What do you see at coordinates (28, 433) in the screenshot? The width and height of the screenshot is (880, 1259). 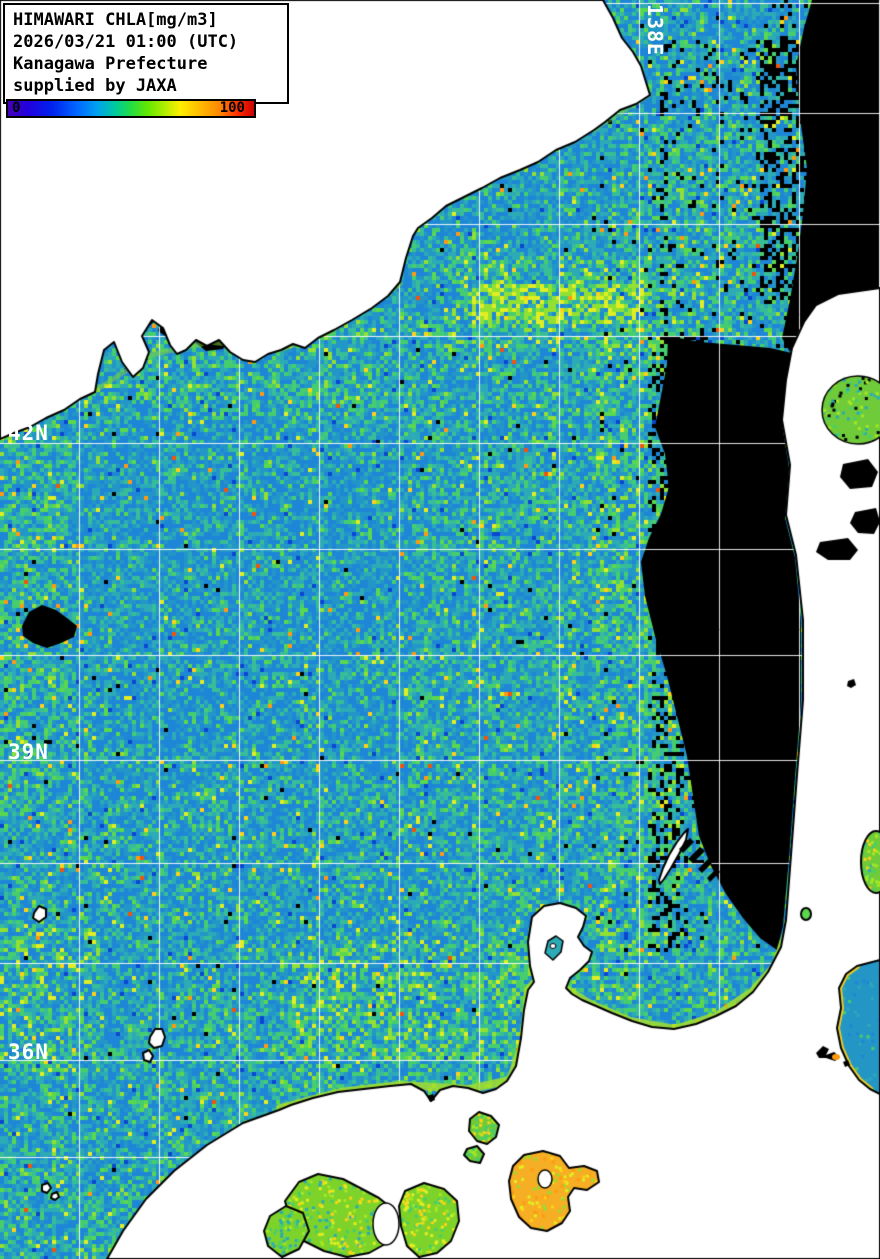 I see `lat-label-42n: 42N` at bounding box center [28, 433].